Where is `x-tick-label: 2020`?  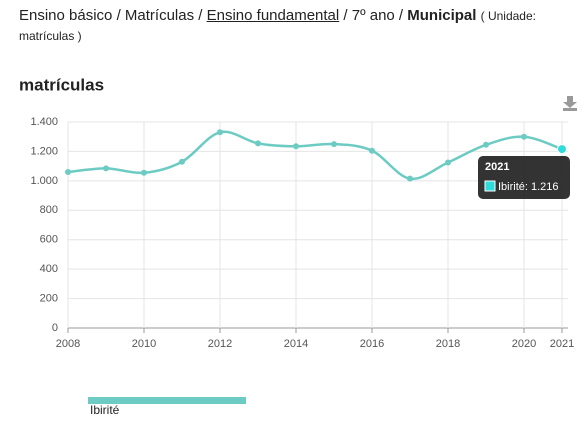 x-tick-label: 2020 is located at coordinates (524, 344).